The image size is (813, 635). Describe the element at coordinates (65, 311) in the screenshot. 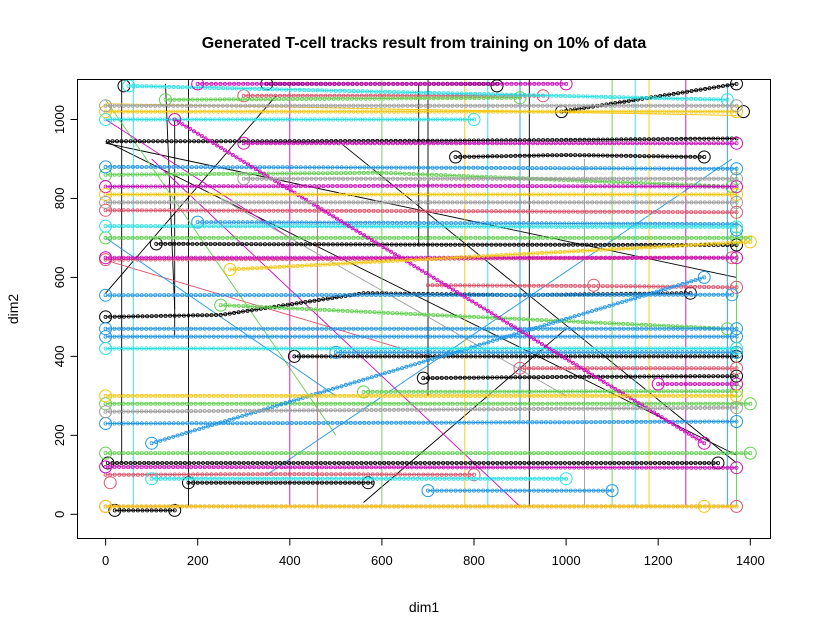

I see `y-axis: 0 200 400 600 800 1000` at that location.